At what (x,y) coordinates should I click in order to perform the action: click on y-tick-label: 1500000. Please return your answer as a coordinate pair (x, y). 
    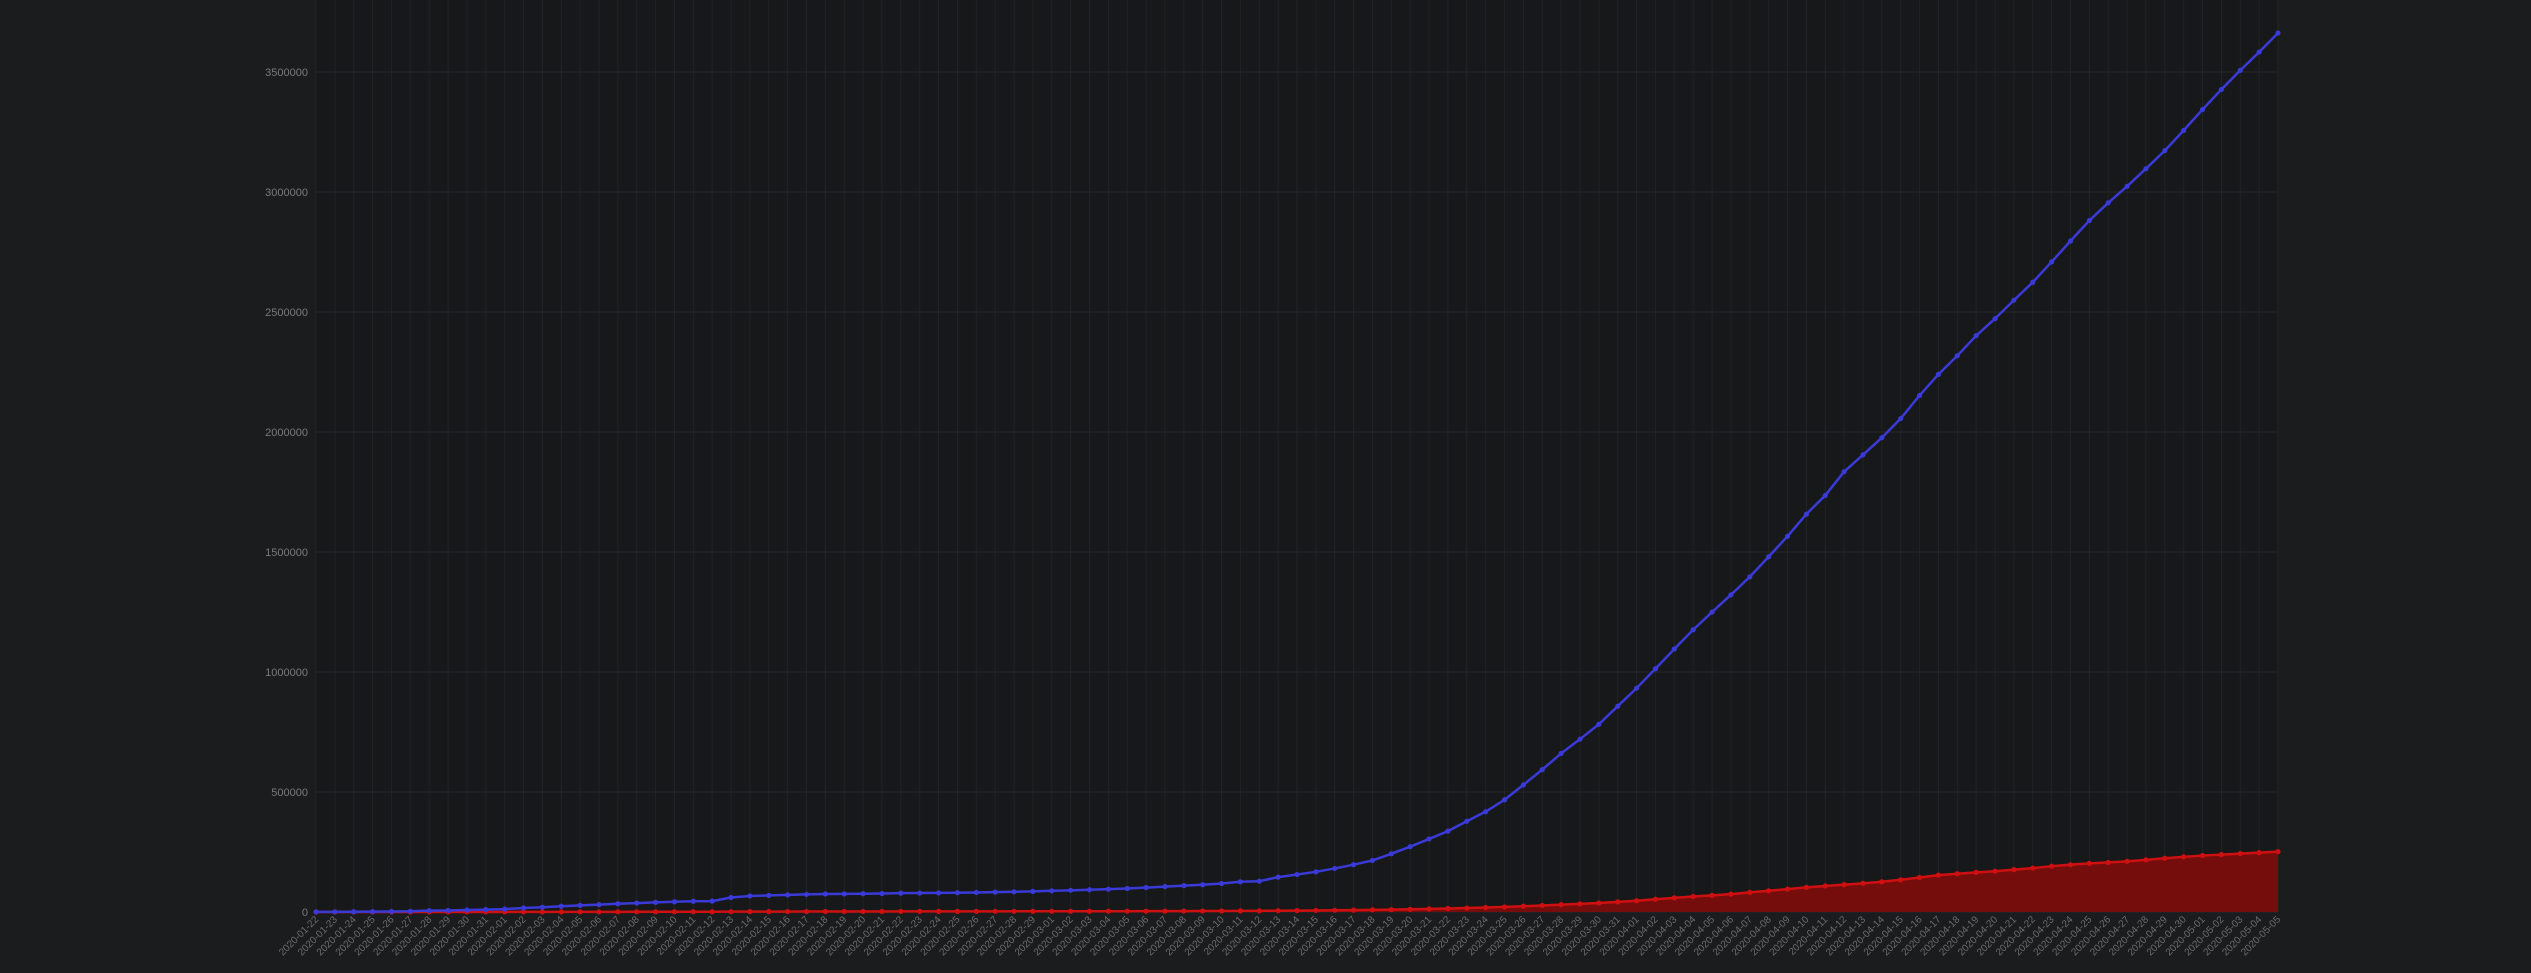
    Looking at the image, I should click on (286, 553).